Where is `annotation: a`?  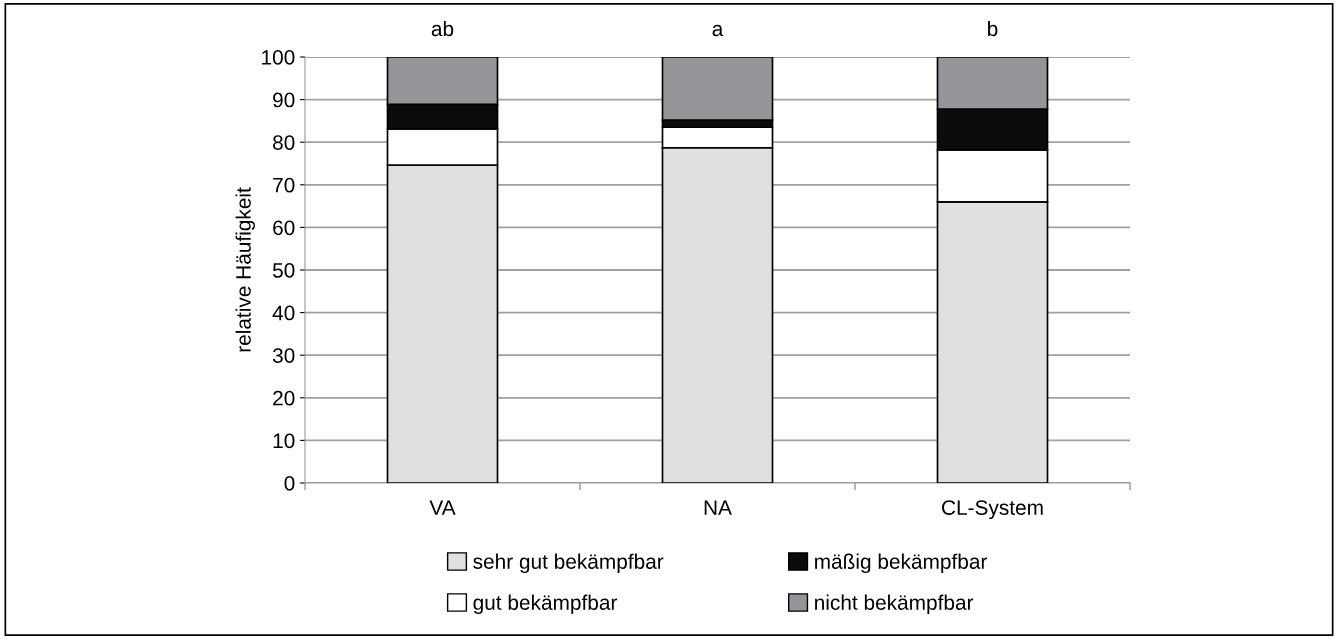 annotation: a is located at coordinates (718, 30).